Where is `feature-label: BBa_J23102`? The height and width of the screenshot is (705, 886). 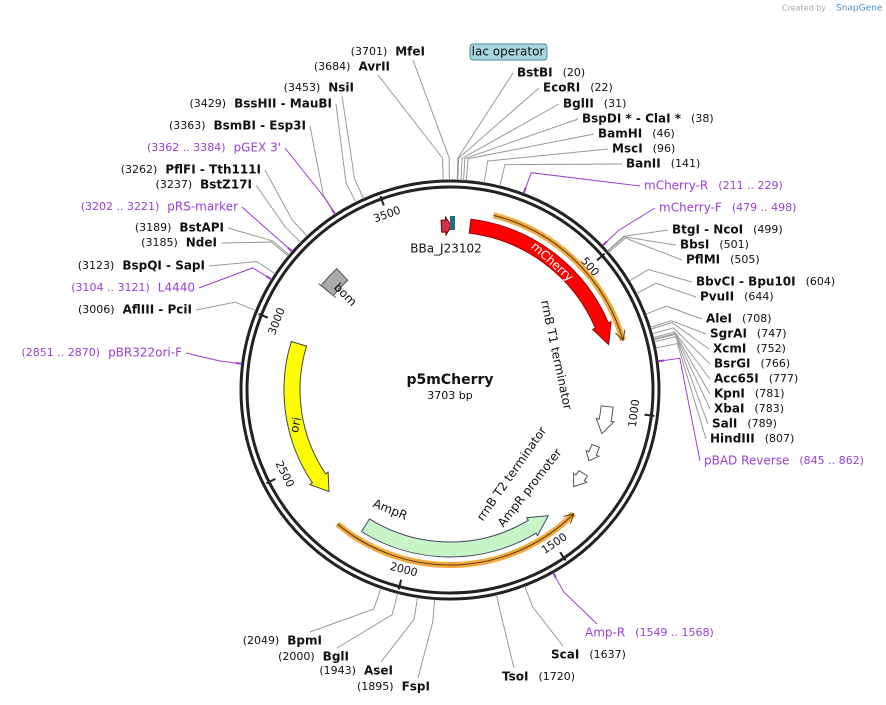 feature-label: BBa_J23102 is located at coordinates (446, 249).